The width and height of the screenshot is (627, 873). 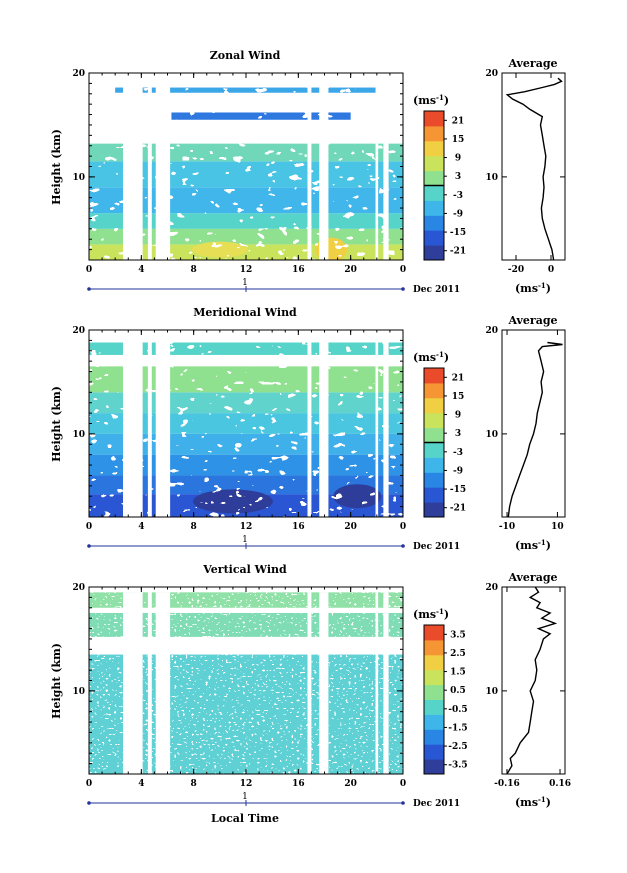 What do you see at coordinates (457, 728) in the screenshot?
I see `colorbar-tick-label: -1.5` at bounding box center [457, 728].